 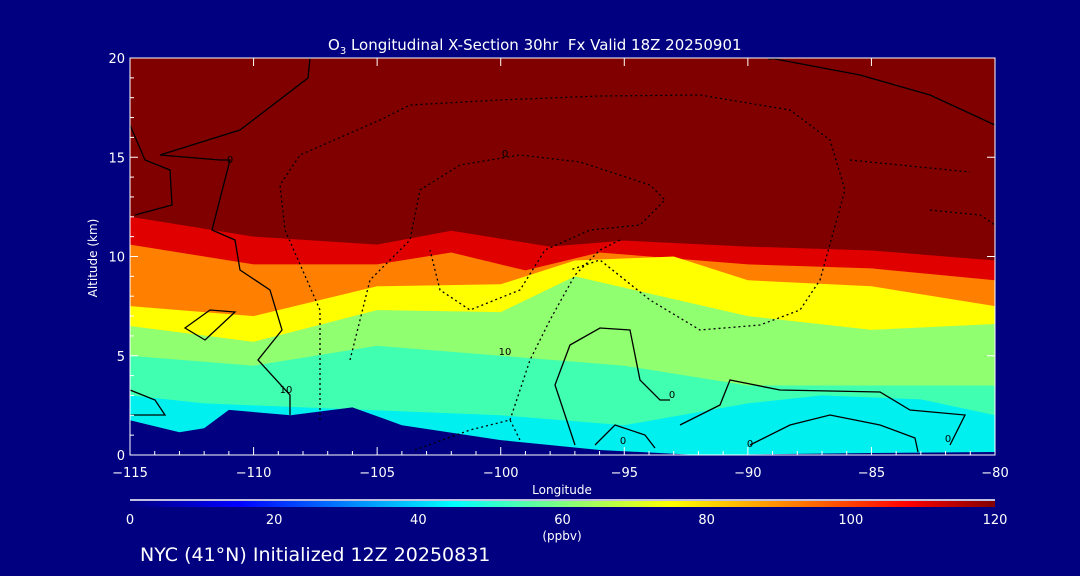 I want to click on colorbar-tick-label: 80, so click(x=706, y=520).